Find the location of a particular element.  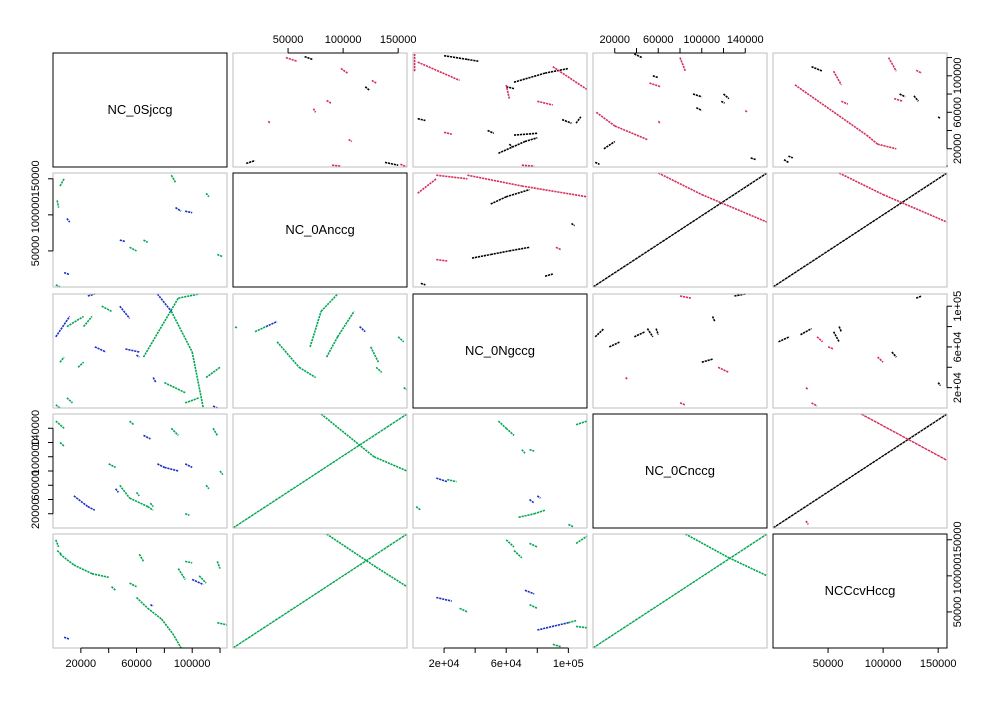

left-tick-label-3-3: 140000 is located at coordinates (36, 428).